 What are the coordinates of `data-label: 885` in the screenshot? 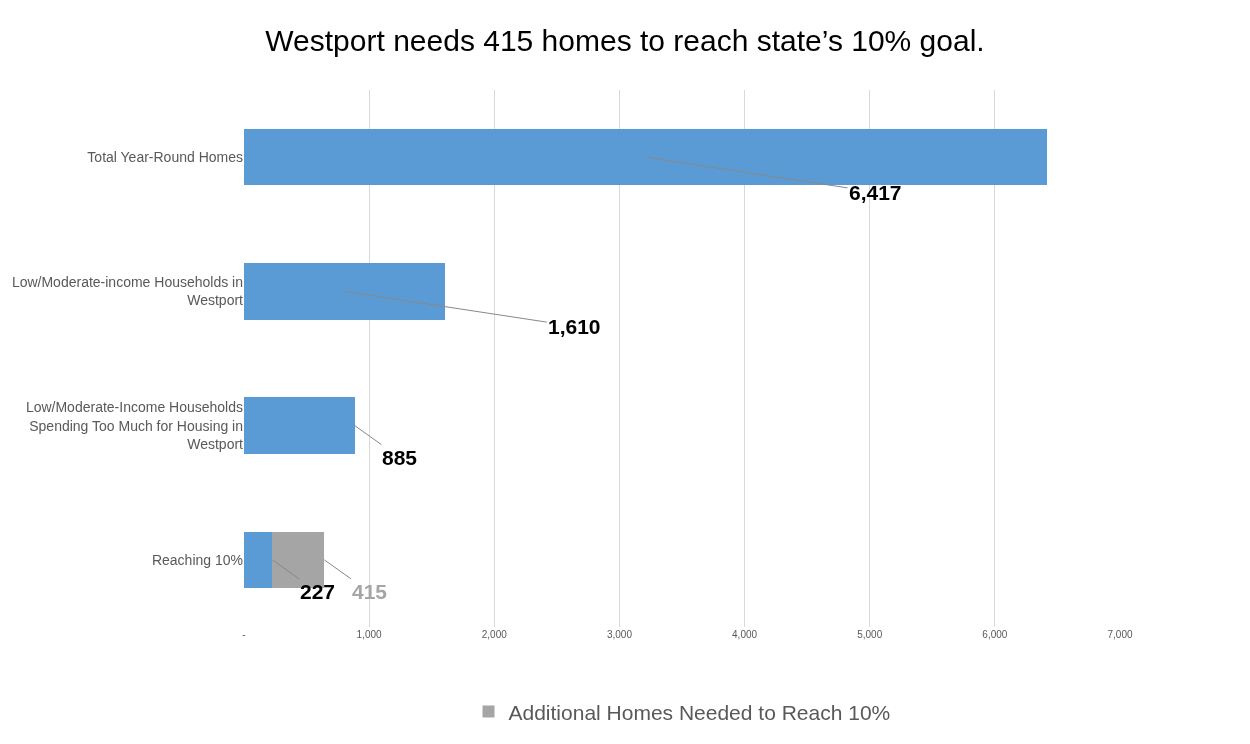 It's located at (400, 457).